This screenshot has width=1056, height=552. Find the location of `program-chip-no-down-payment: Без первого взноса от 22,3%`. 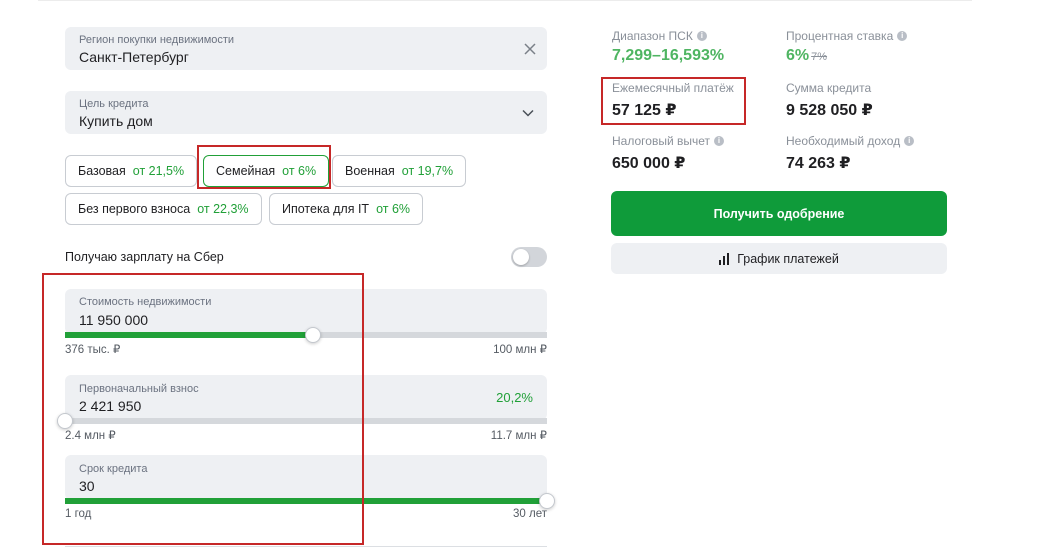

program-chip-no-down-payment: Без первого взноса от 22,3% is located at coordinates (163, 209).